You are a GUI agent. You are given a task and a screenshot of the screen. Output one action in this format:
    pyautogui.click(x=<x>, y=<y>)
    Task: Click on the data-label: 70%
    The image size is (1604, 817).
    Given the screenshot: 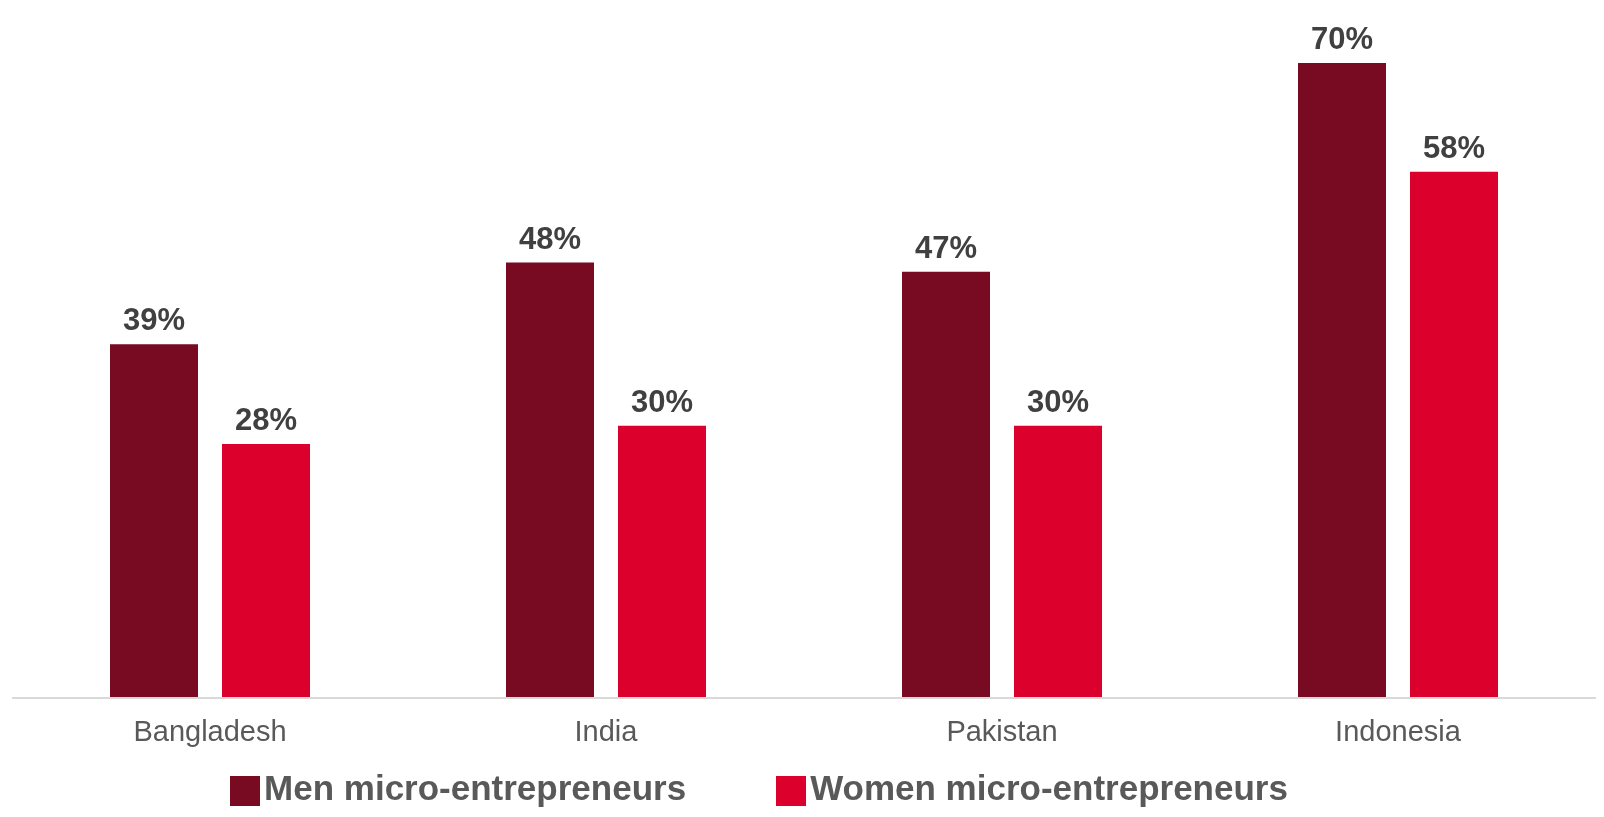 What is the action you would take?
    pyautogui.click(x=1342, y=38)
    